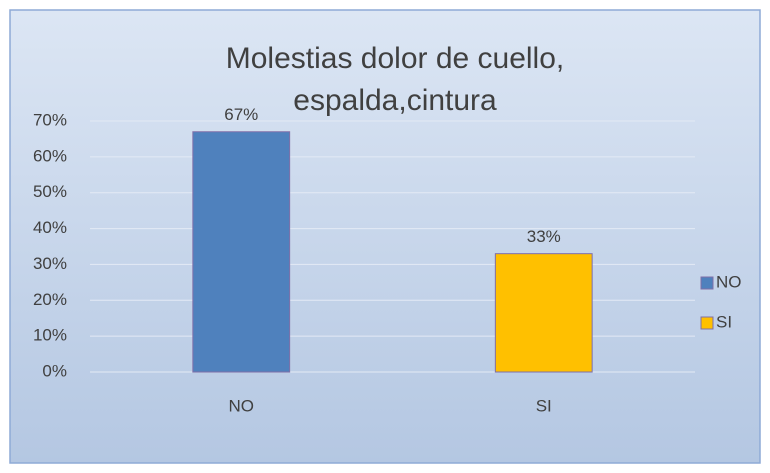  I want to click on y-tick-label: 20%, so click(50, 299).